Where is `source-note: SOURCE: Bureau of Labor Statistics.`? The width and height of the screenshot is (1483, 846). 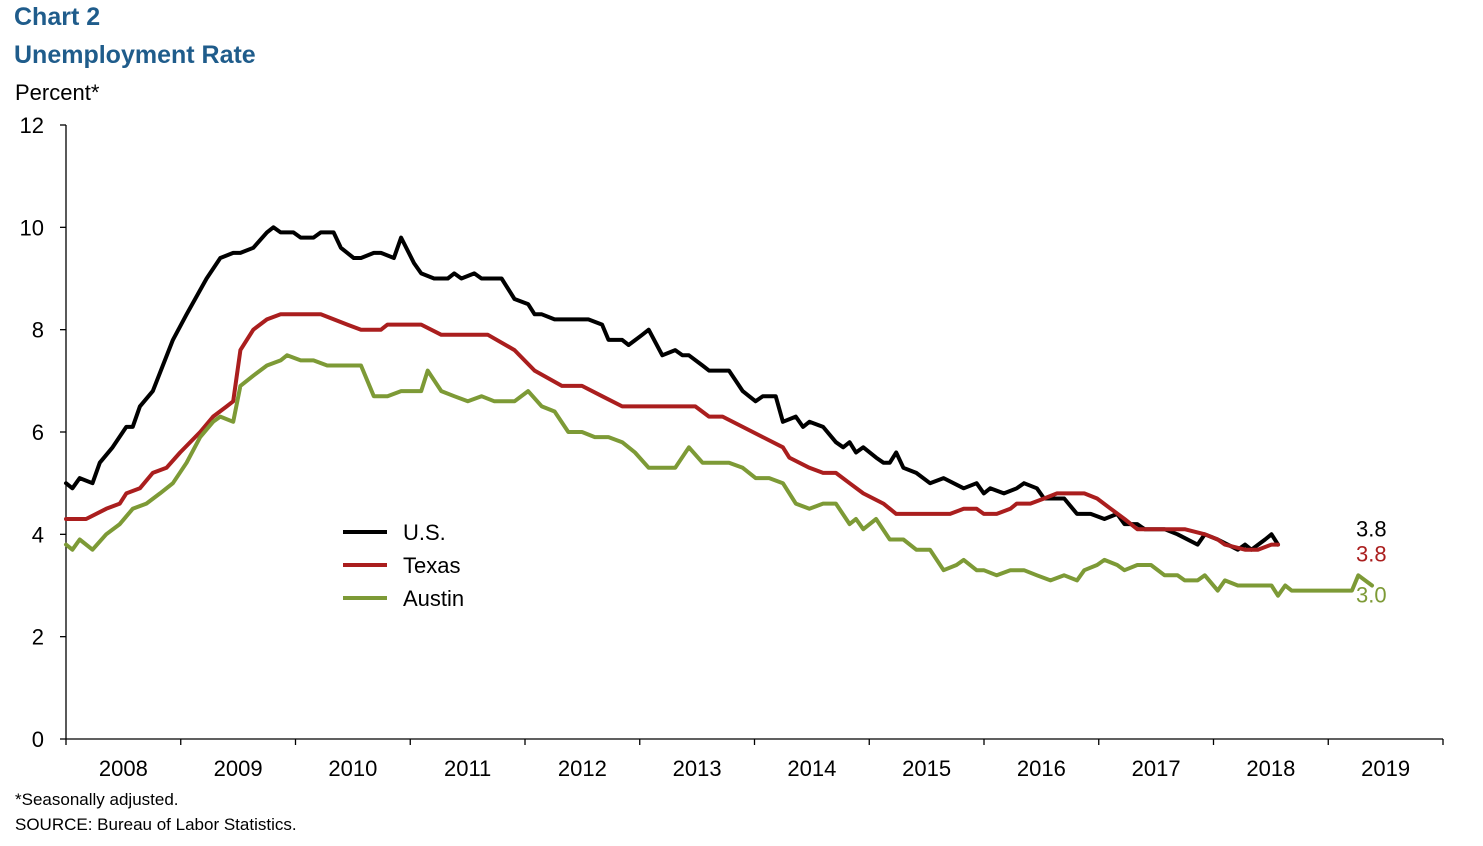 source-note: SOURCE: Bureau of Labor Statistics. is located at coordinates (156, 824).